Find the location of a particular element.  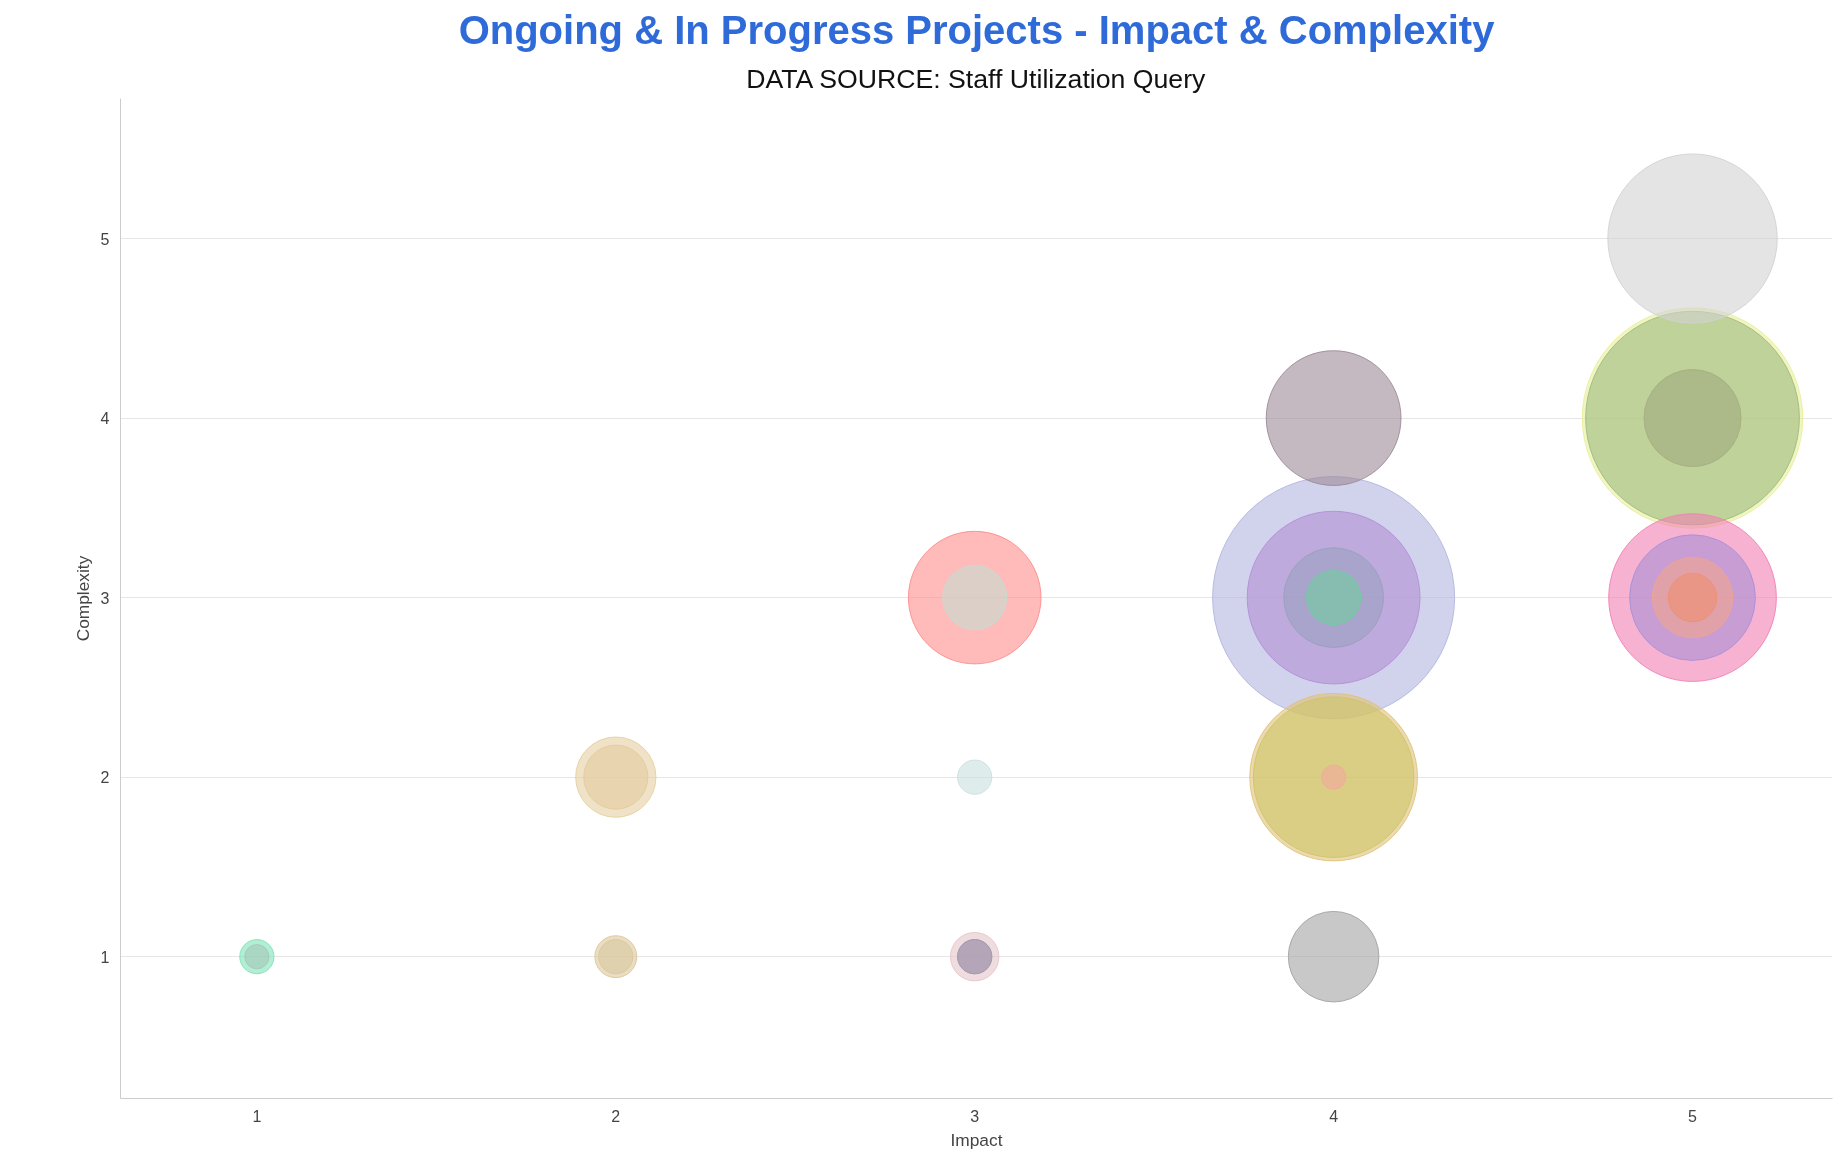

y-axis-title: Complexity is located at coordinates (82, 598).